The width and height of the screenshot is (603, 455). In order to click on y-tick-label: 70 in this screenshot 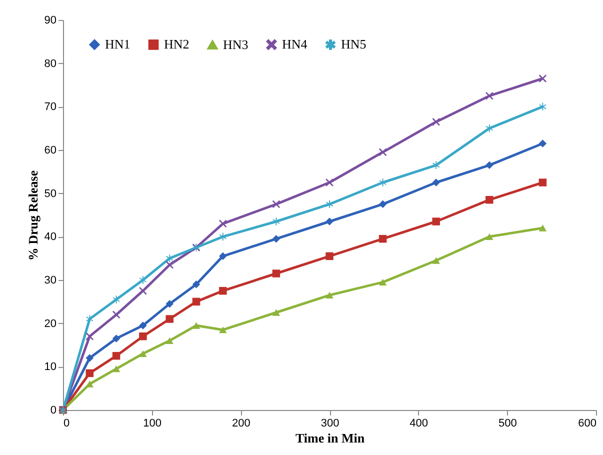, I will do `click(50, 107)`.